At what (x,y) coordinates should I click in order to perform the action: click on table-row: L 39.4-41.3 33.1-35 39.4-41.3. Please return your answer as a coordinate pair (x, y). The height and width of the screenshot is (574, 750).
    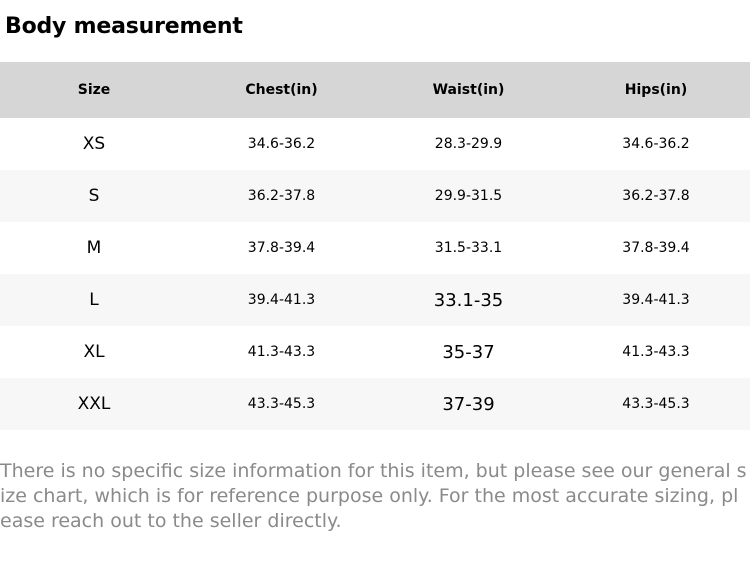
    Looking at the image, I should click on (375, 300).